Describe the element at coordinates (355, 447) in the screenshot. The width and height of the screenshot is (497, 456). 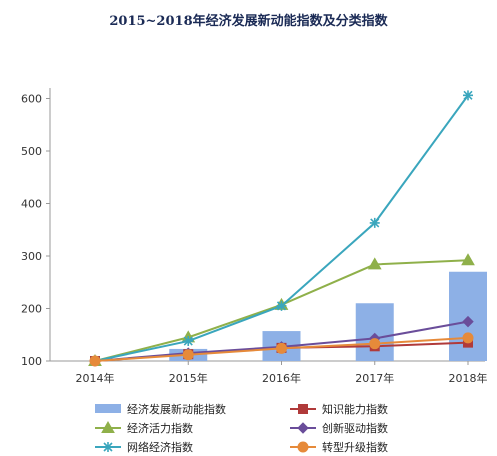
I see `legend-label: 转型升级指数` at that location.